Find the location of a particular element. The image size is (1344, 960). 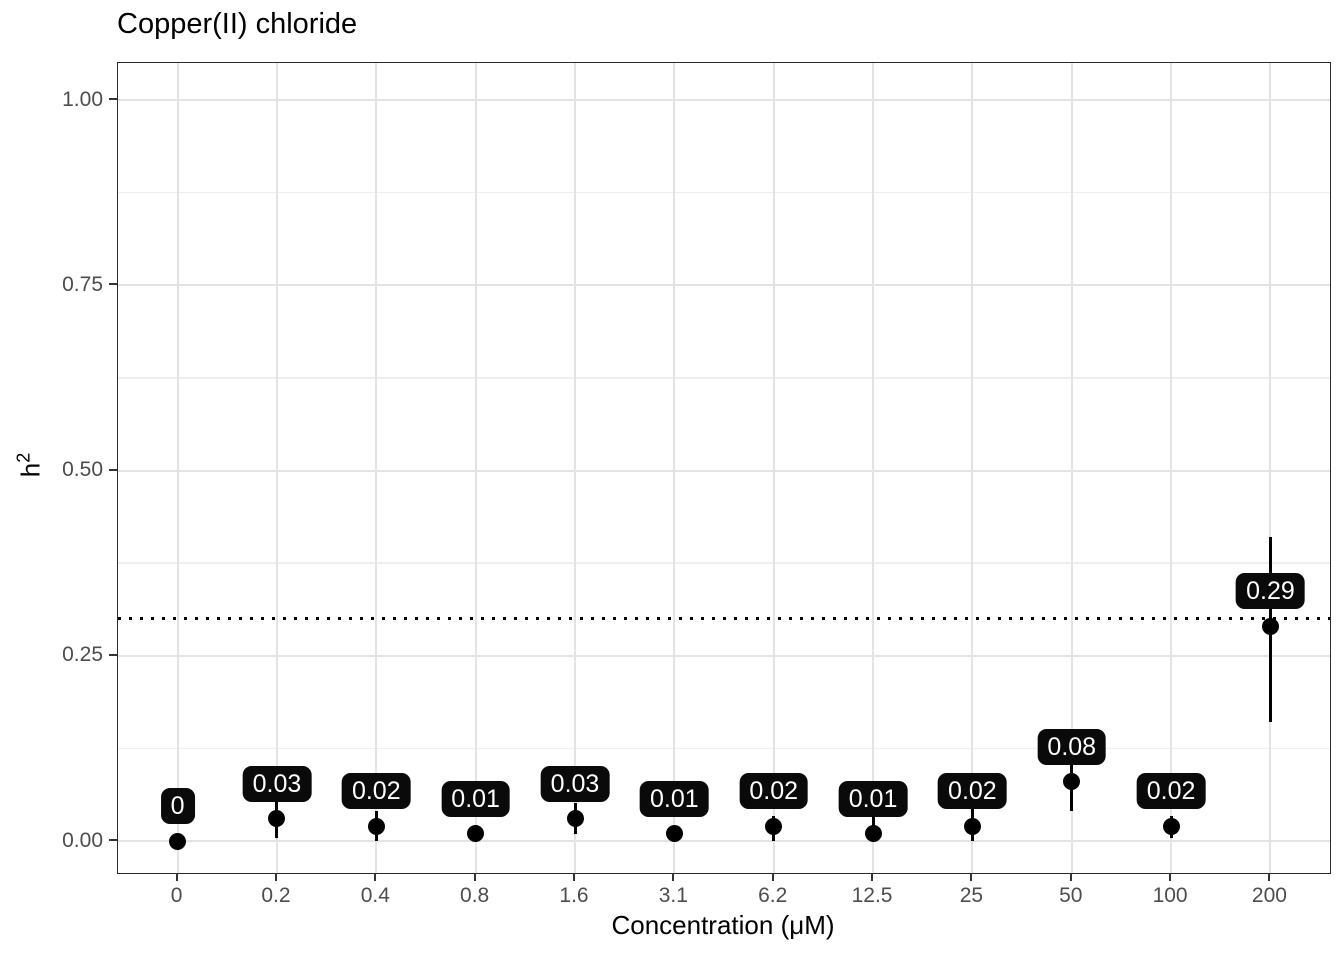

y-tick-label: 0.75 is located at coordinates (82, 284).